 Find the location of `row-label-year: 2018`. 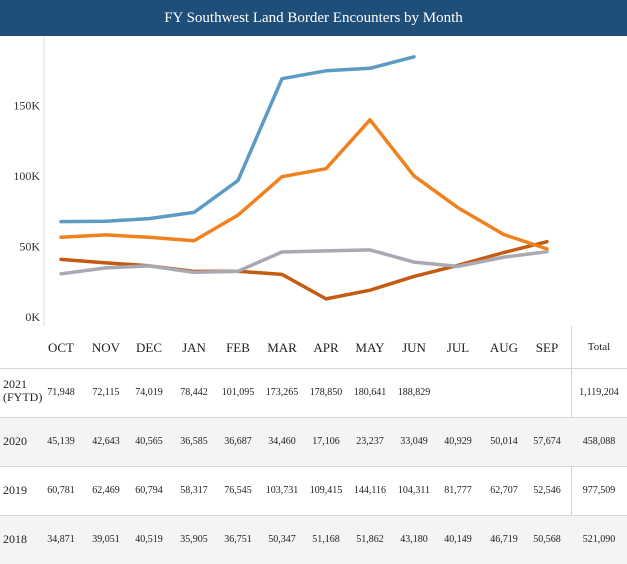

row-label-year: 2018 is located at coordinates (15, 539).